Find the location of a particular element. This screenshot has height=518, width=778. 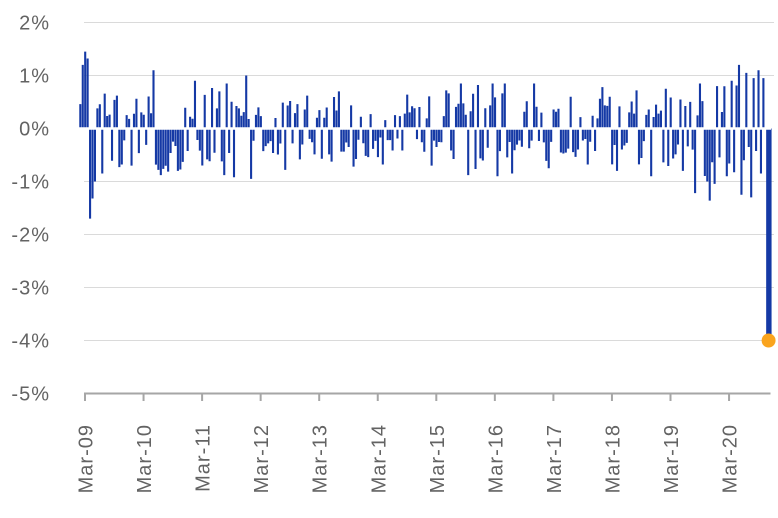

y-tick-label: -2% is located at coordinates (30, 236).